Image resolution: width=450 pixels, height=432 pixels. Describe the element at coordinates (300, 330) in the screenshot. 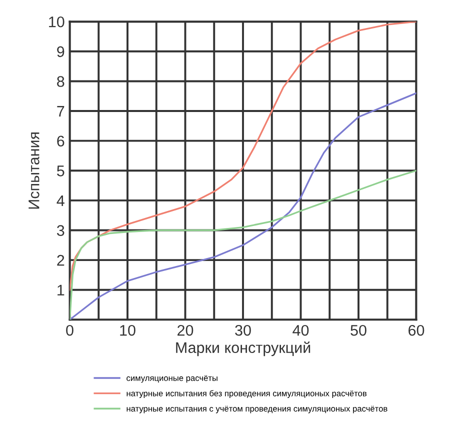

I see `x-tick-label: 40` at that location.